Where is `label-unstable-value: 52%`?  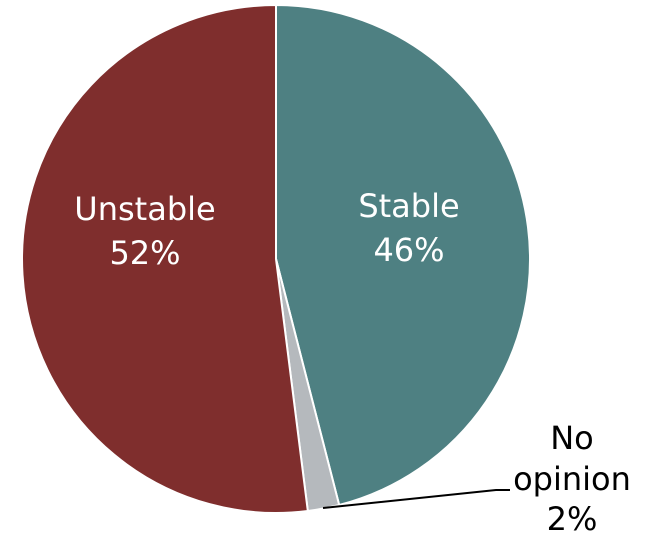 label-unstable-value: 52% is located at coordinates (144, 253).